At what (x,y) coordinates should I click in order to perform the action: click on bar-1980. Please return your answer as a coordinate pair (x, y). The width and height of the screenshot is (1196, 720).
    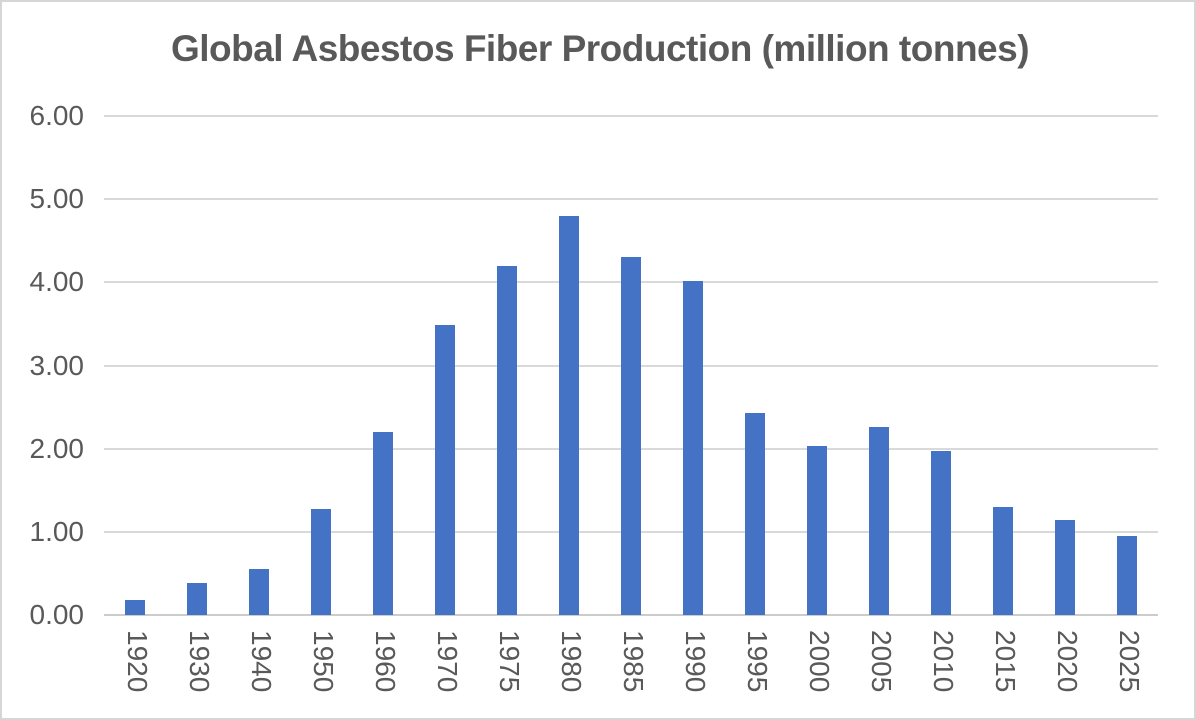
    Looking at the image, I should click on (569, 415).